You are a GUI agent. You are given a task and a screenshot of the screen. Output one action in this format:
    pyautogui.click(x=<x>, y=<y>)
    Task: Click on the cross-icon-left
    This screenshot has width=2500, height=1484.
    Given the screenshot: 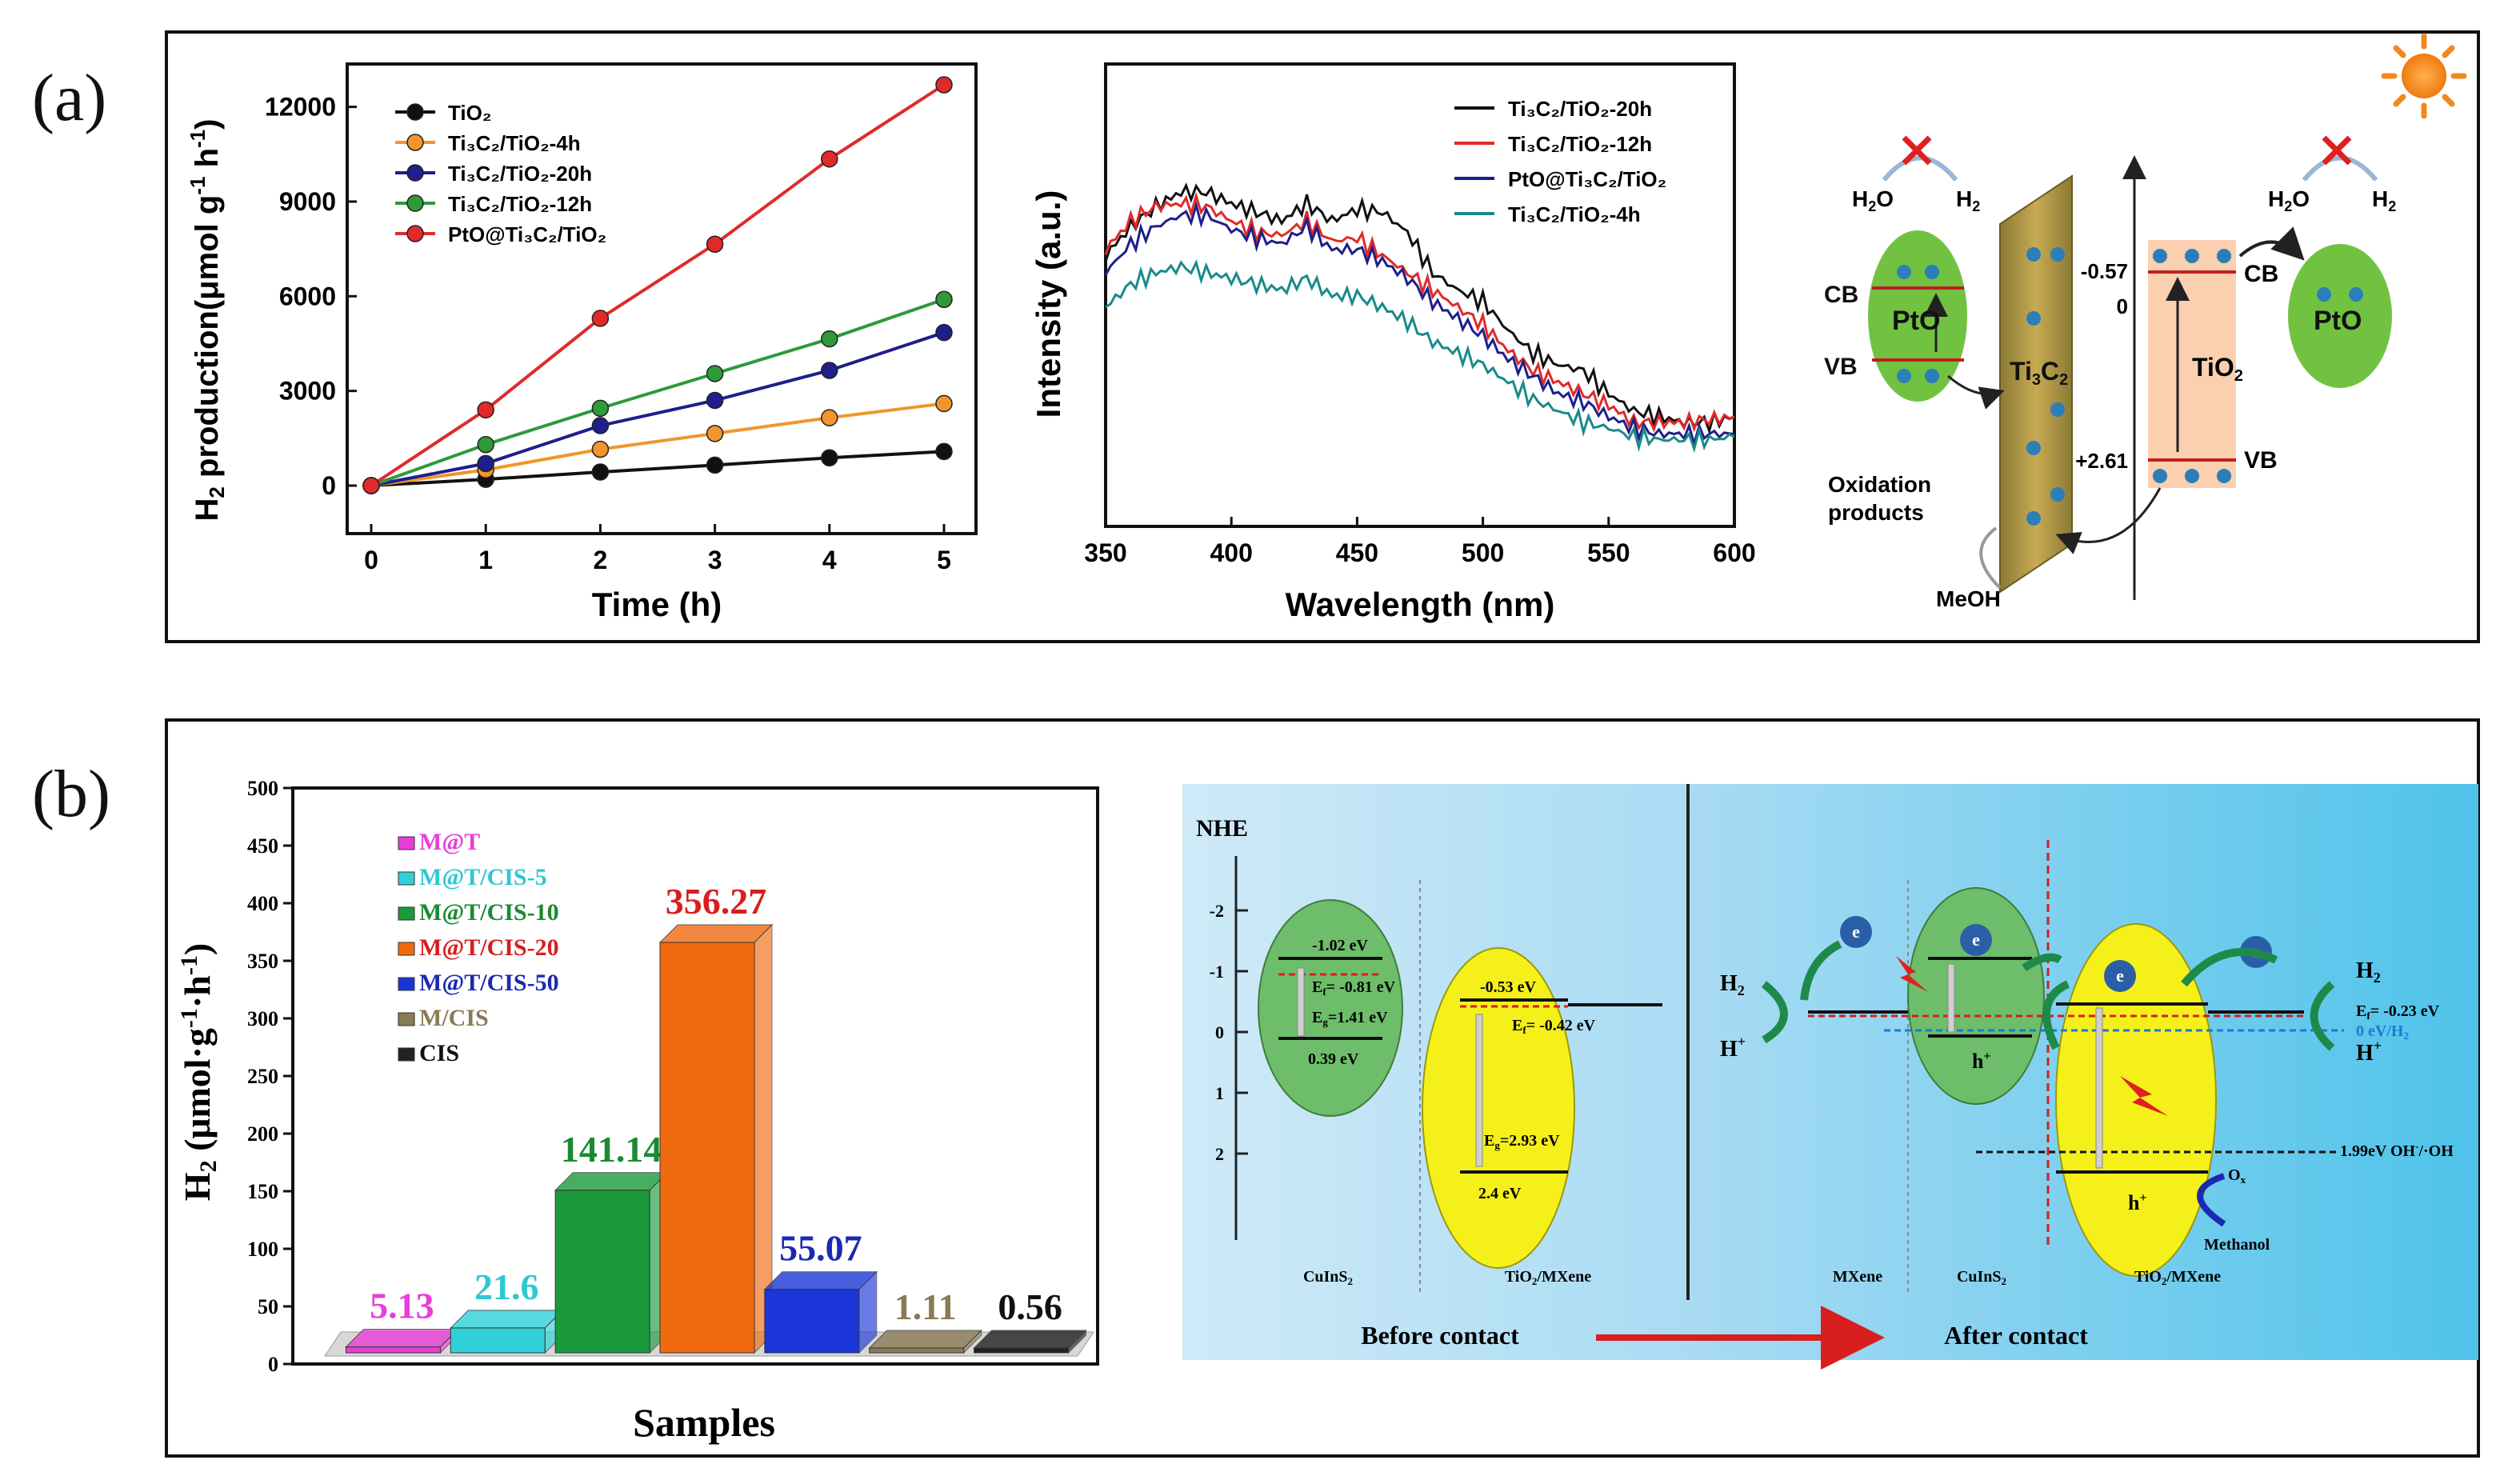 What is the action you would take?
    pyautogui.click(x=1917, y=150)
    